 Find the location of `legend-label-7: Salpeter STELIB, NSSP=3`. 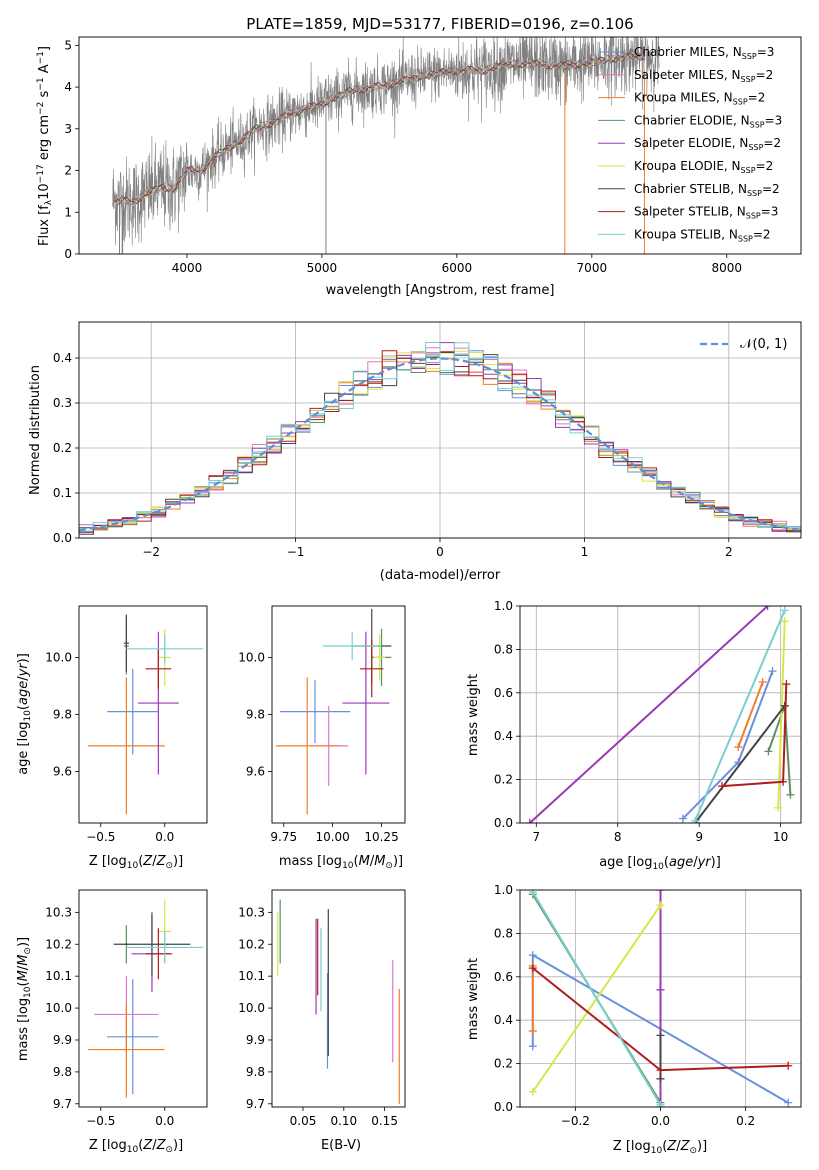

legend-label-7: Salpeter STELIB, NSSP=3 is located at coordinates (706, 213).